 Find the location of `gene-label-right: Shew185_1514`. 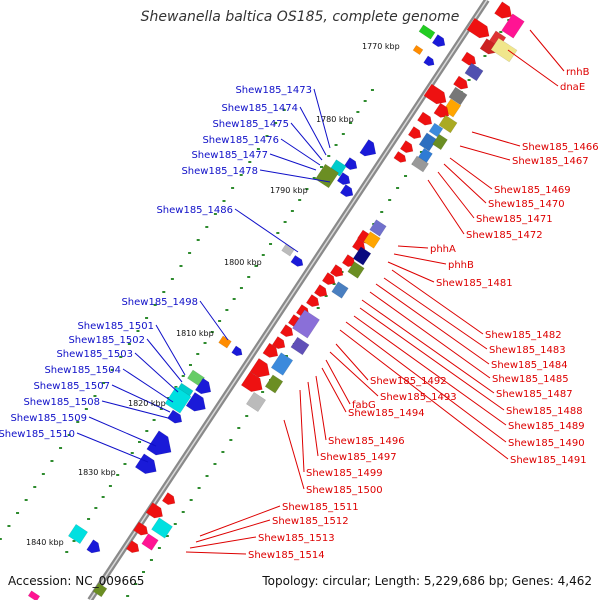

gene-label-right: Shew185_1514 is located at coordinates (286, 555).